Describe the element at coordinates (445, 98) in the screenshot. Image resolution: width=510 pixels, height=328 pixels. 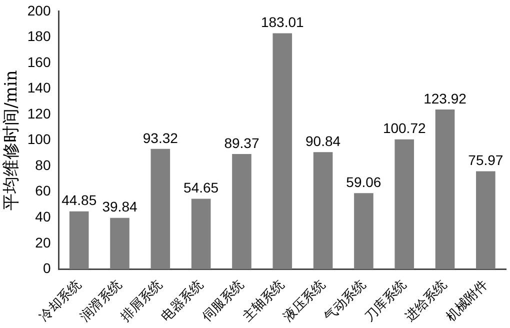
I see `data-label: 123.92` at that location.